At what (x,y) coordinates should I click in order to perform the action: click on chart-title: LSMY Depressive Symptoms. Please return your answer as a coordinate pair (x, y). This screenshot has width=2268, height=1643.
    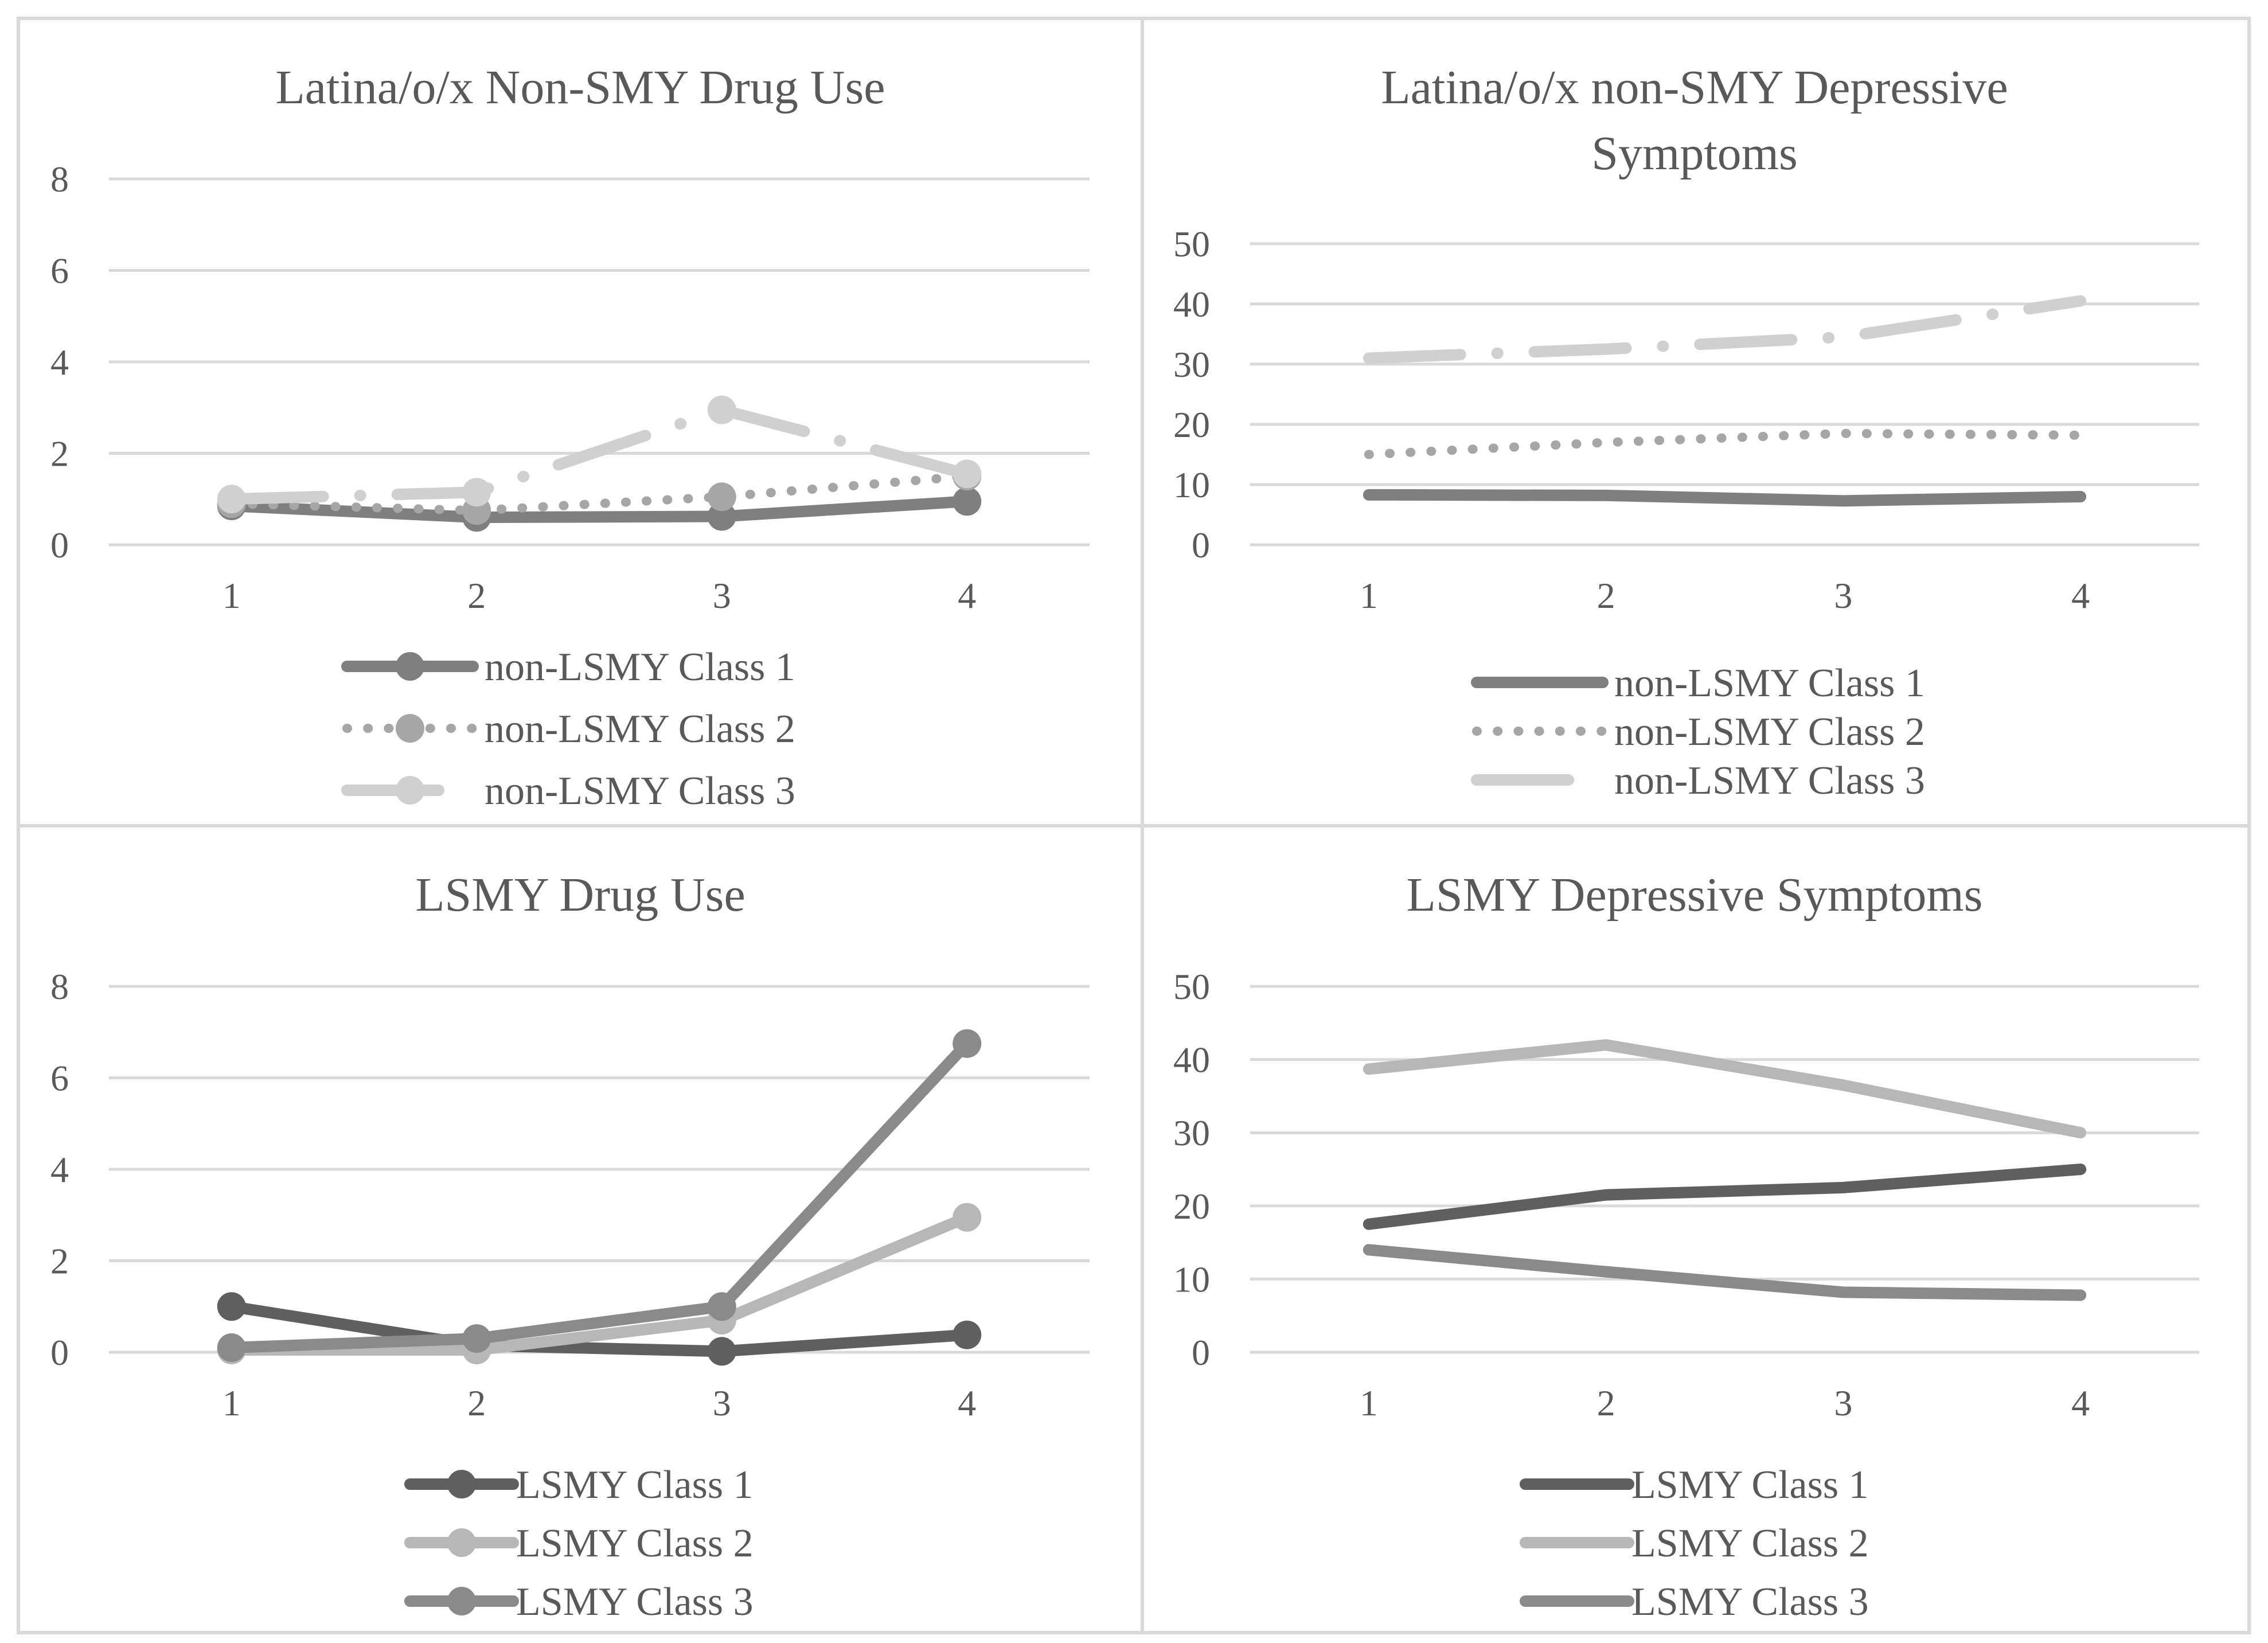
    Looking at the image, I should click on (1695, 895).